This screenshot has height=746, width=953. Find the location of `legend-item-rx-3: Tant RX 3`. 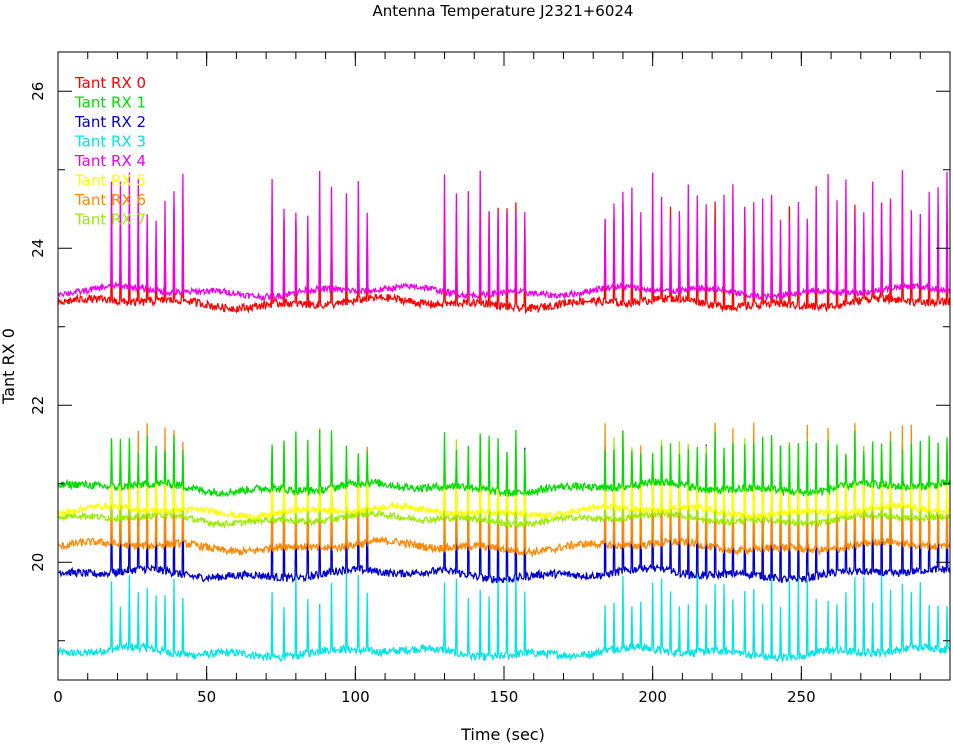

legend-item-rx-3: Tant RX 3 is located at coordinates (110, 142).